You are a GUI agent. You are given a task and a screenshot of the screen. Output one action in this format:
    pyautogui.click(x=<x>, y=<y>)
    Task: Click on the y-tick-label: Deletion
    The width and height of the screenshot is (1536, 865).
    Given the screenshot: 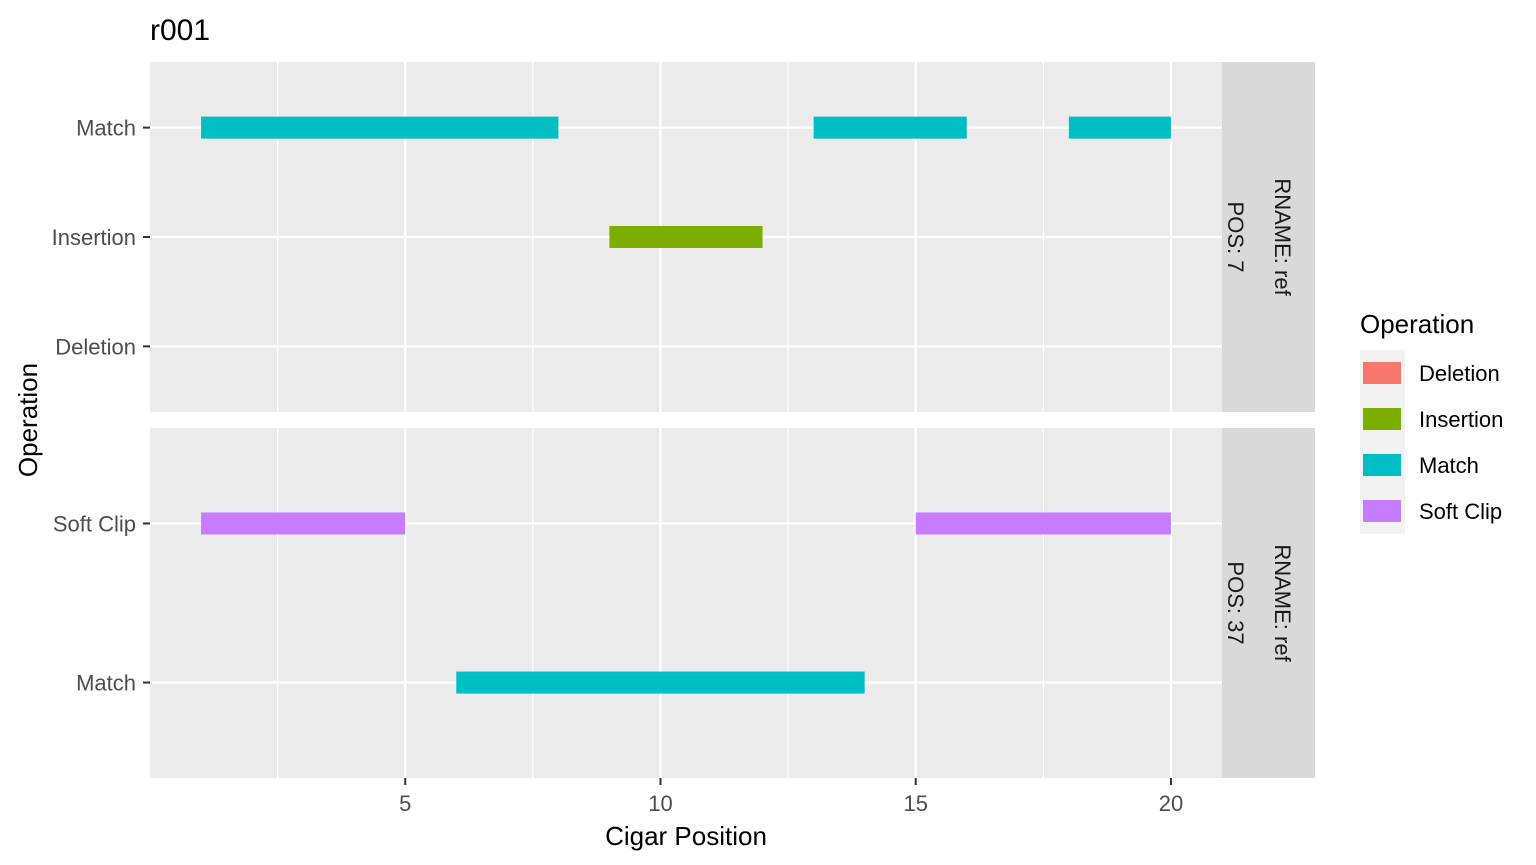 What is the action you would take?
    pyautogui.click(x=95, y=346)
    